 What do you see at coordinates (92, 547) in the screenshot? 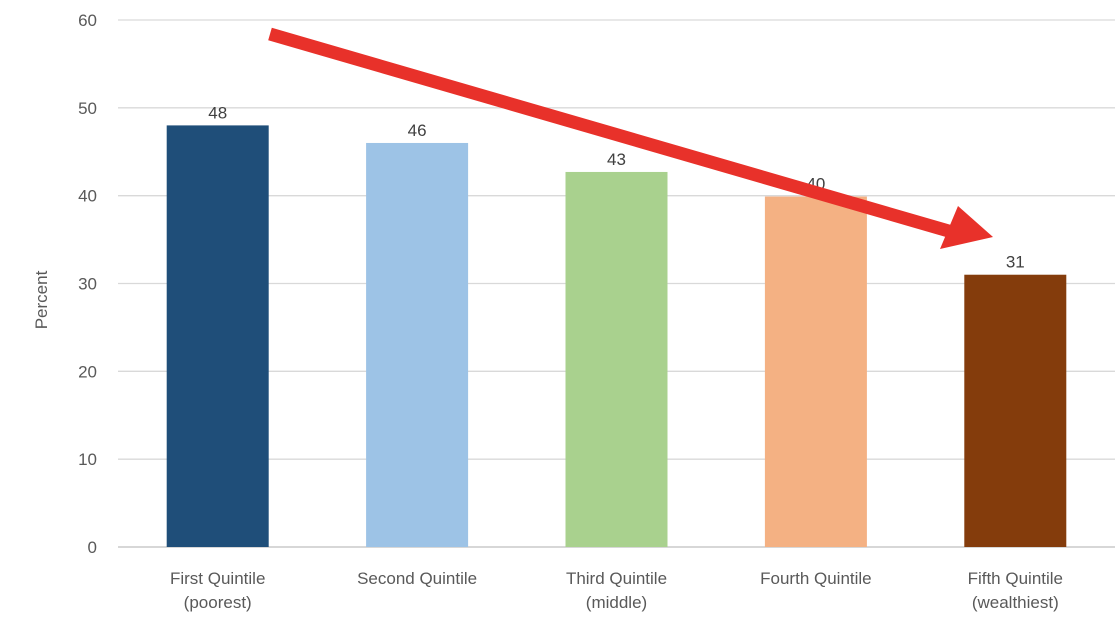
I see `y-tick-label: 0` at bounding box center [92, 547].